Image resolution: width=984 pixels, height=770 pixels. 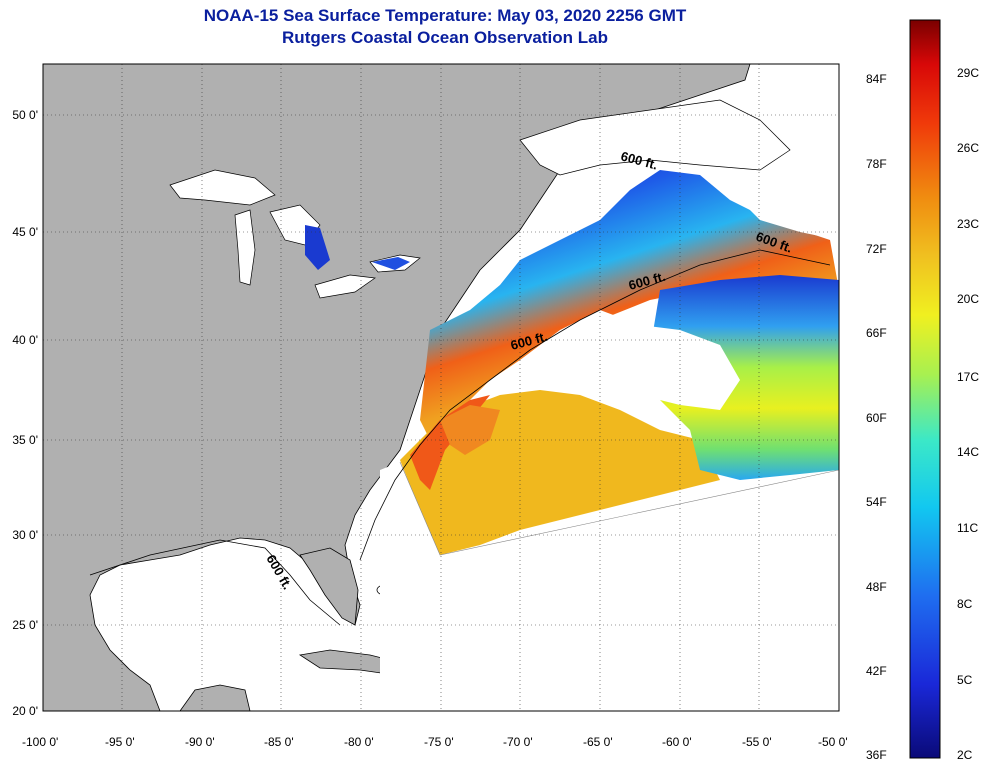 I want to click on colorbar-f-label: 48F, so click(x=876, y=587).